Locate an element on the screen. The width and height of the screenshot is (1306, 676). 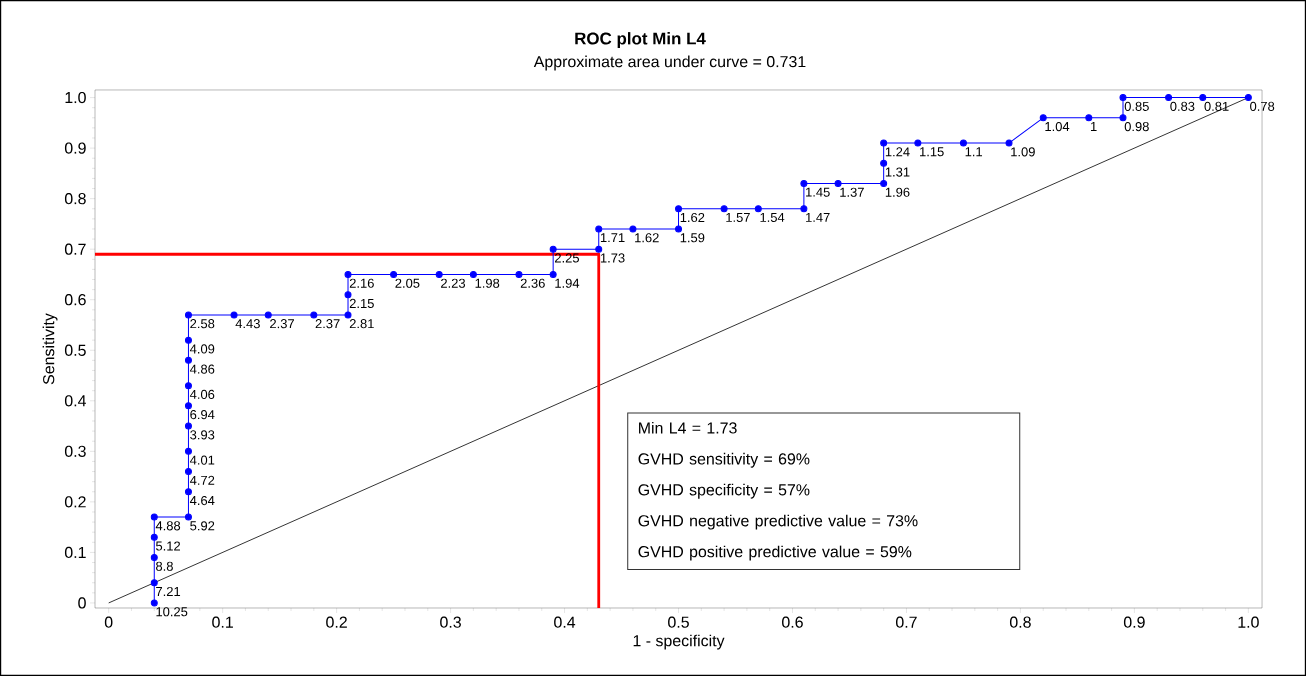
annotation: 2.15 is located at coordinates (361, 303).